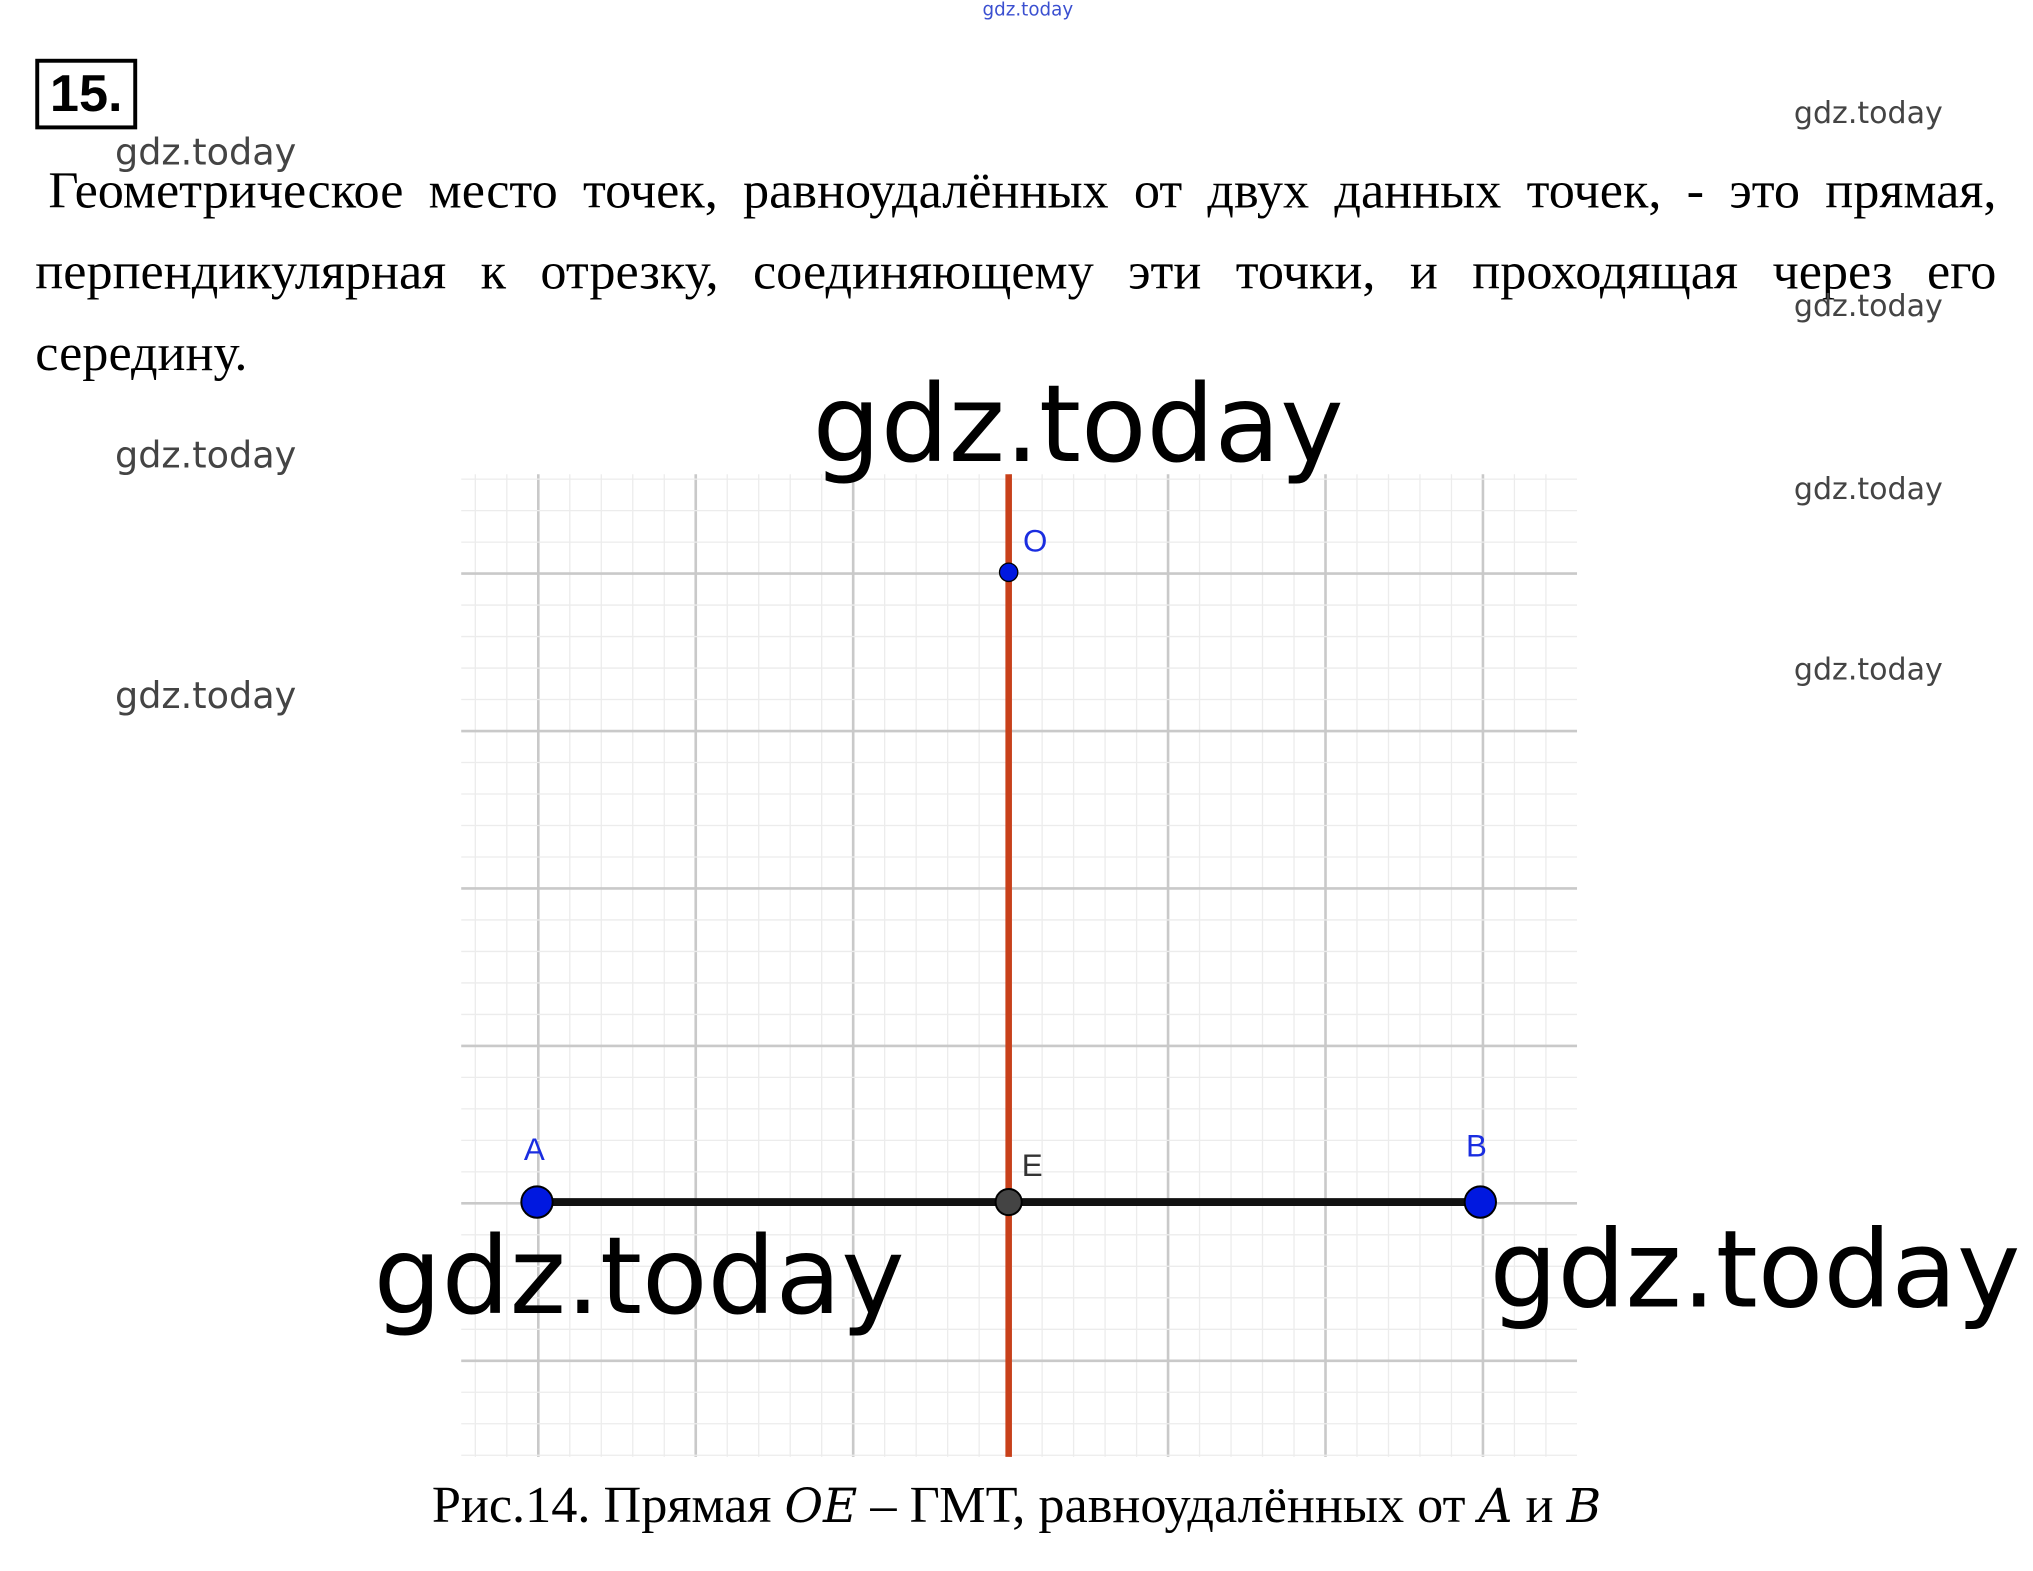 The width and height of the screenshot is (2033, 1571). I want to click on caption-text: и, so click(1539, 1504).